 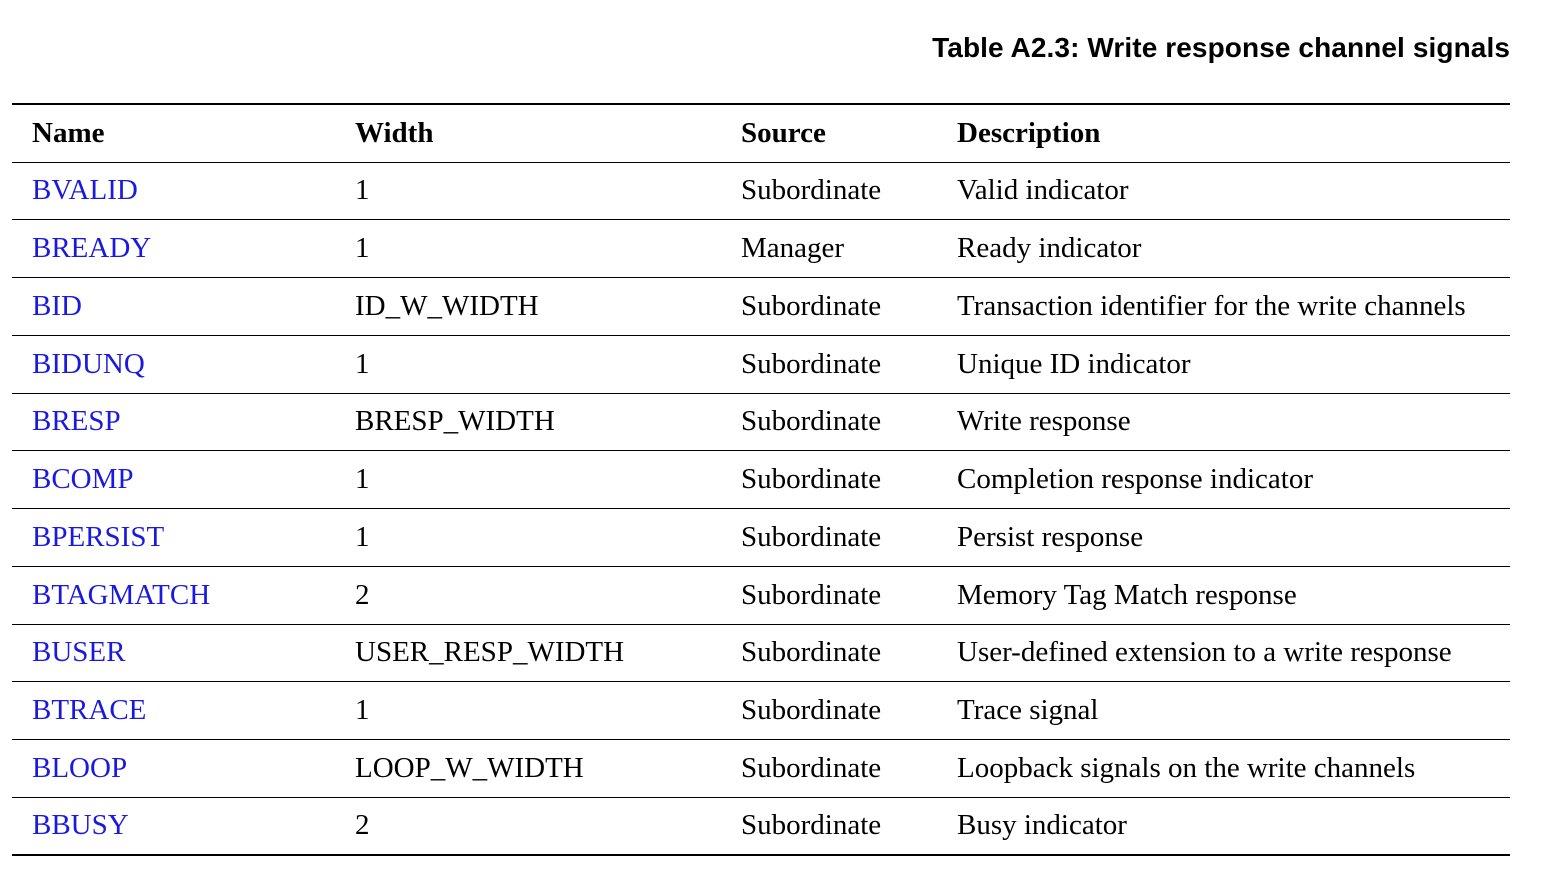 What do you see at coordinates (80, 767) in the screenshot?
I see `signal-name-link: BLOOP` at bounding box center [80, 767].